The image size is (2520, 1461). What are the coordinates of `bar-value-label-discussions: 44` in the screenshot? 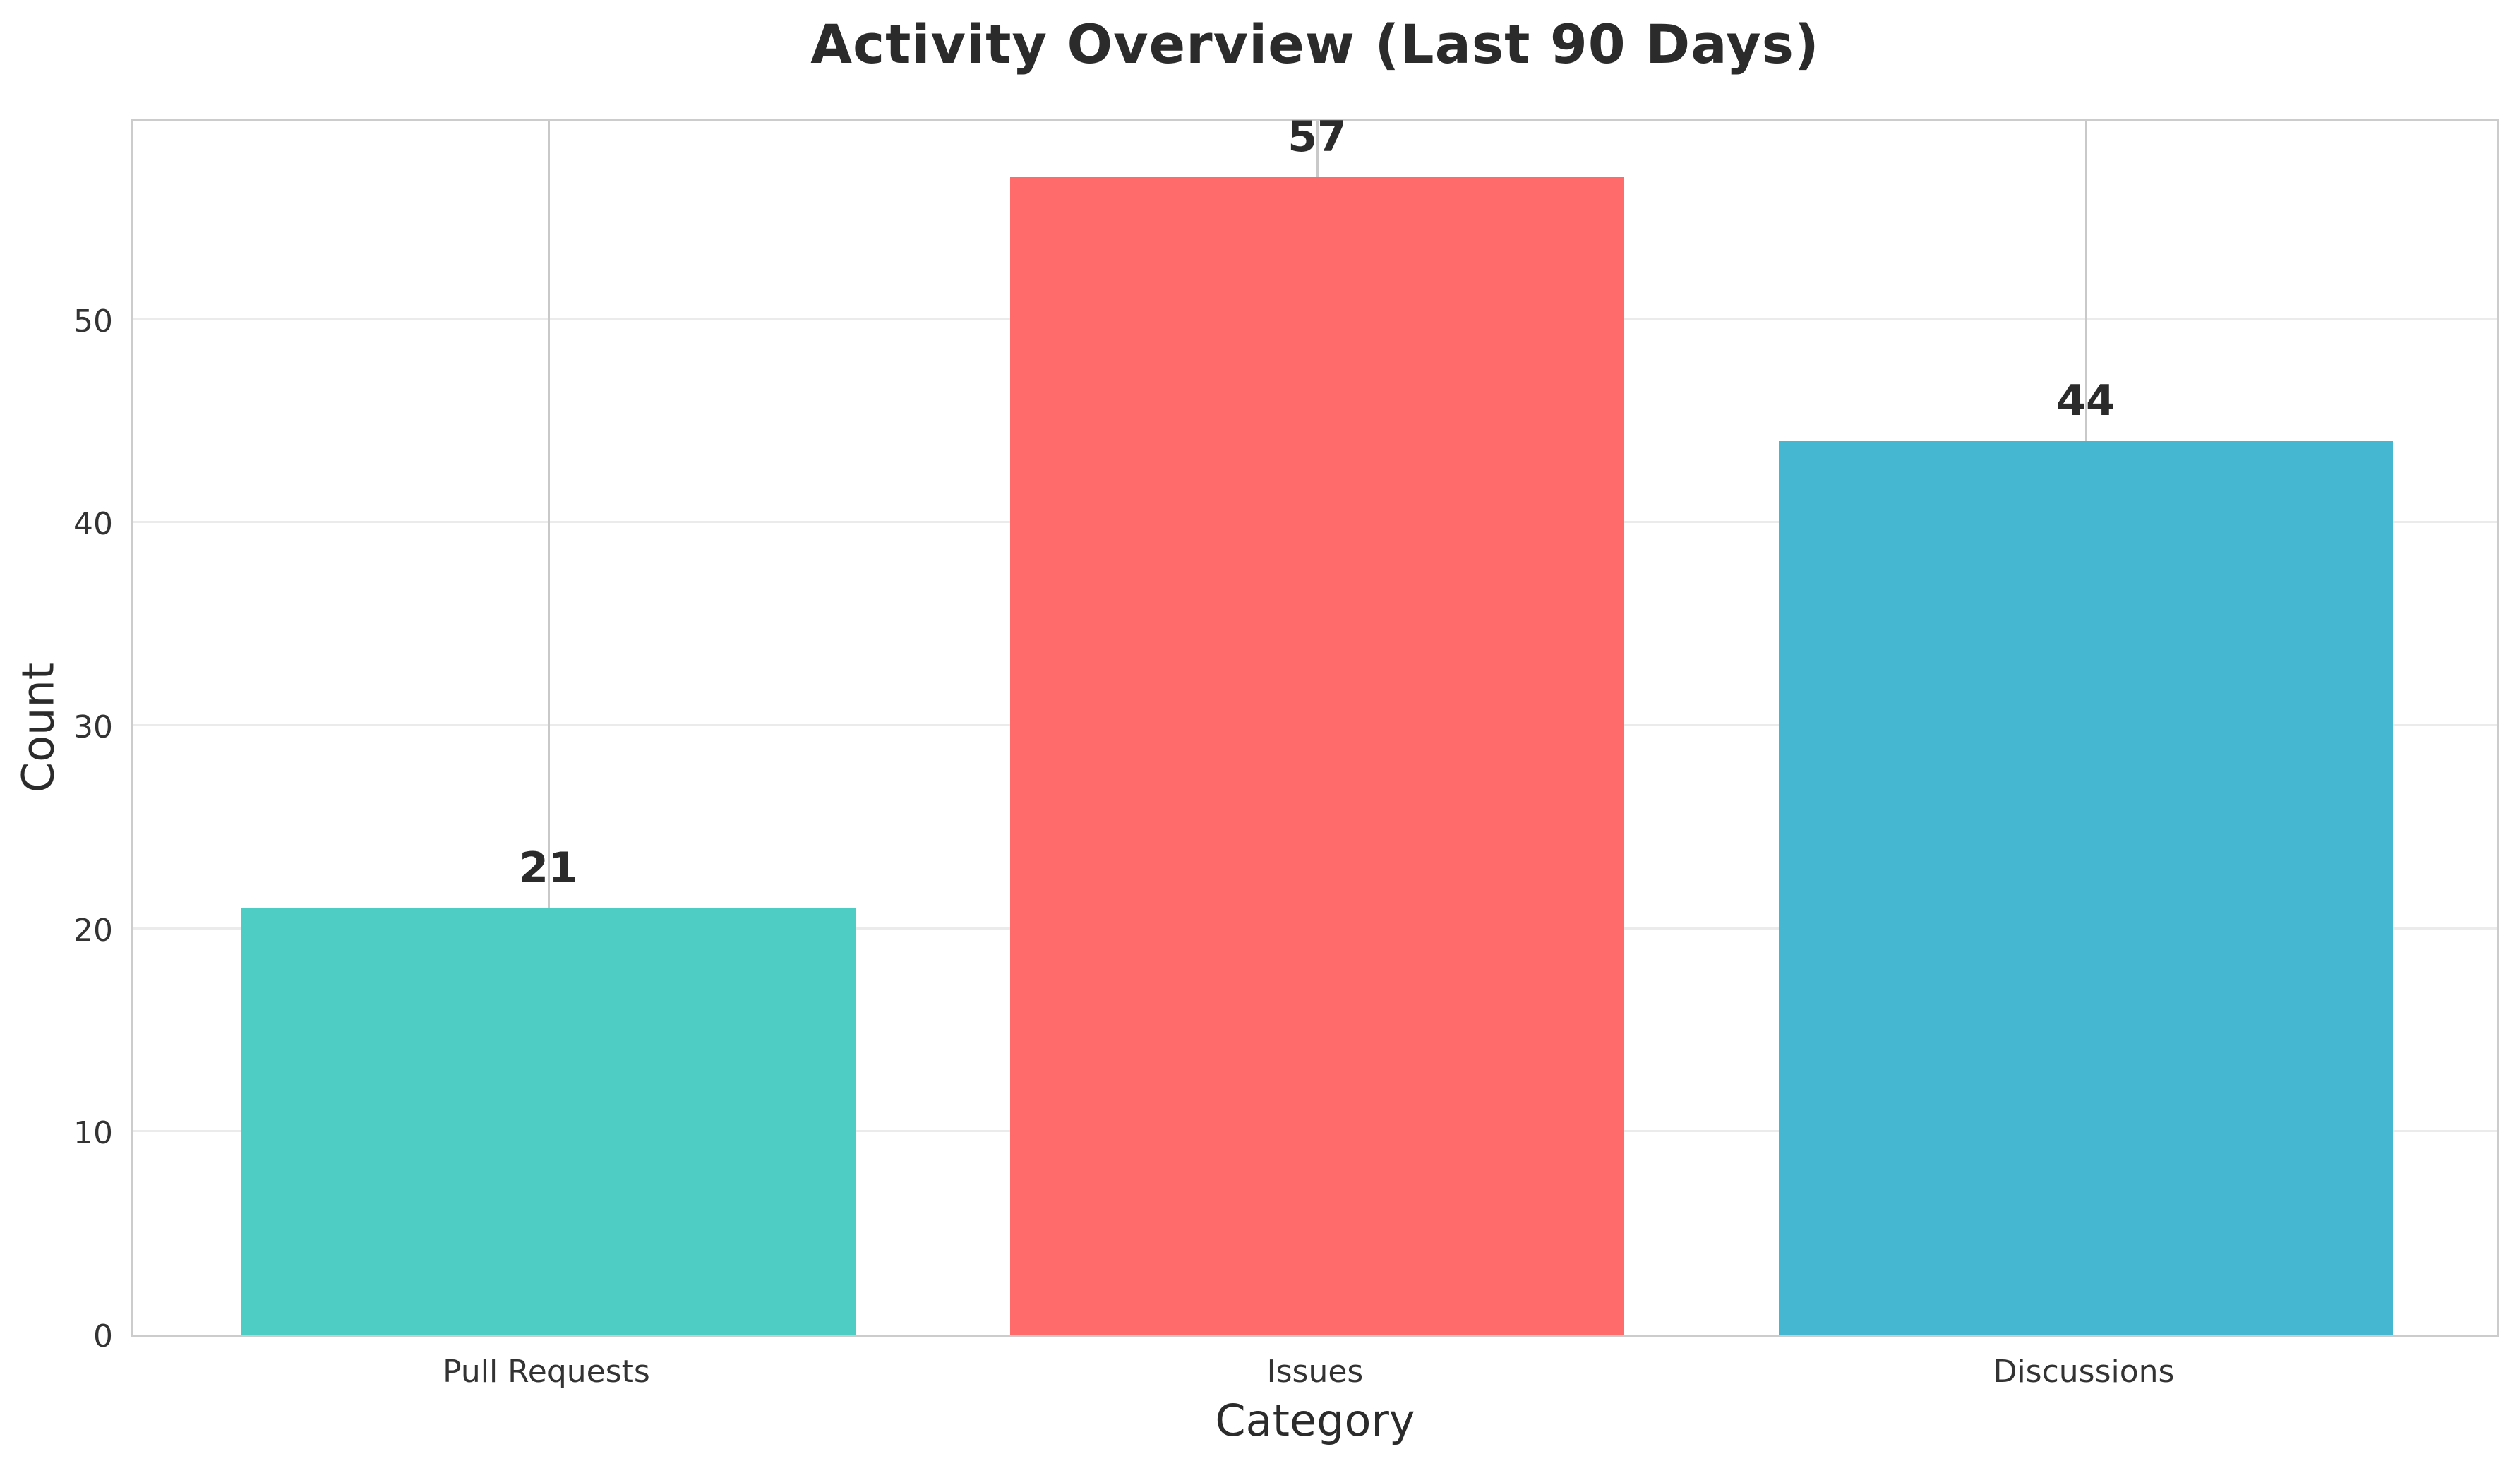 It's located at (2086, 401).